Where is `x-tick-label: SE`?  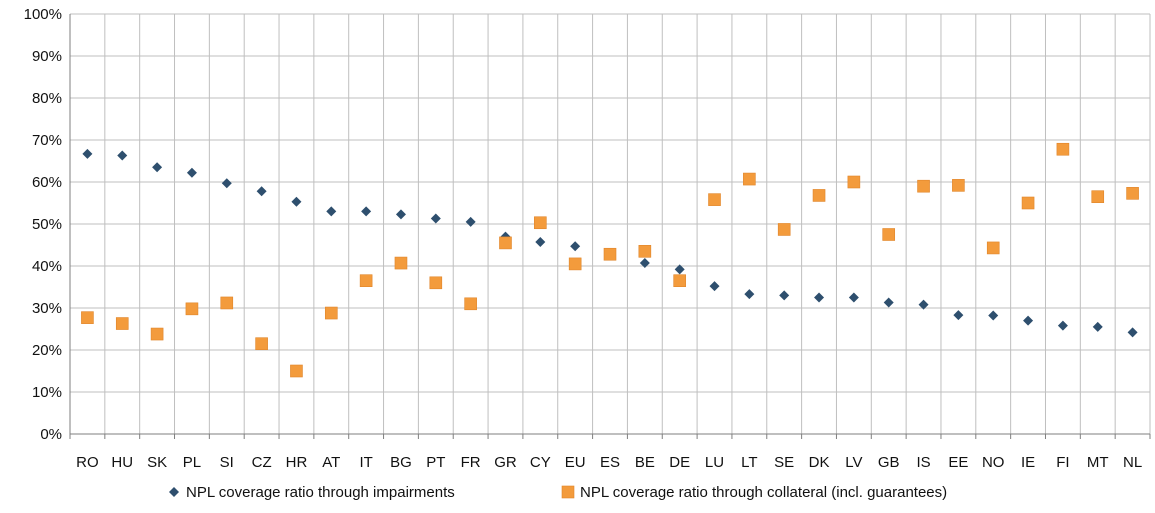 x-tick-label: SE is located at coordinates (784, 462).